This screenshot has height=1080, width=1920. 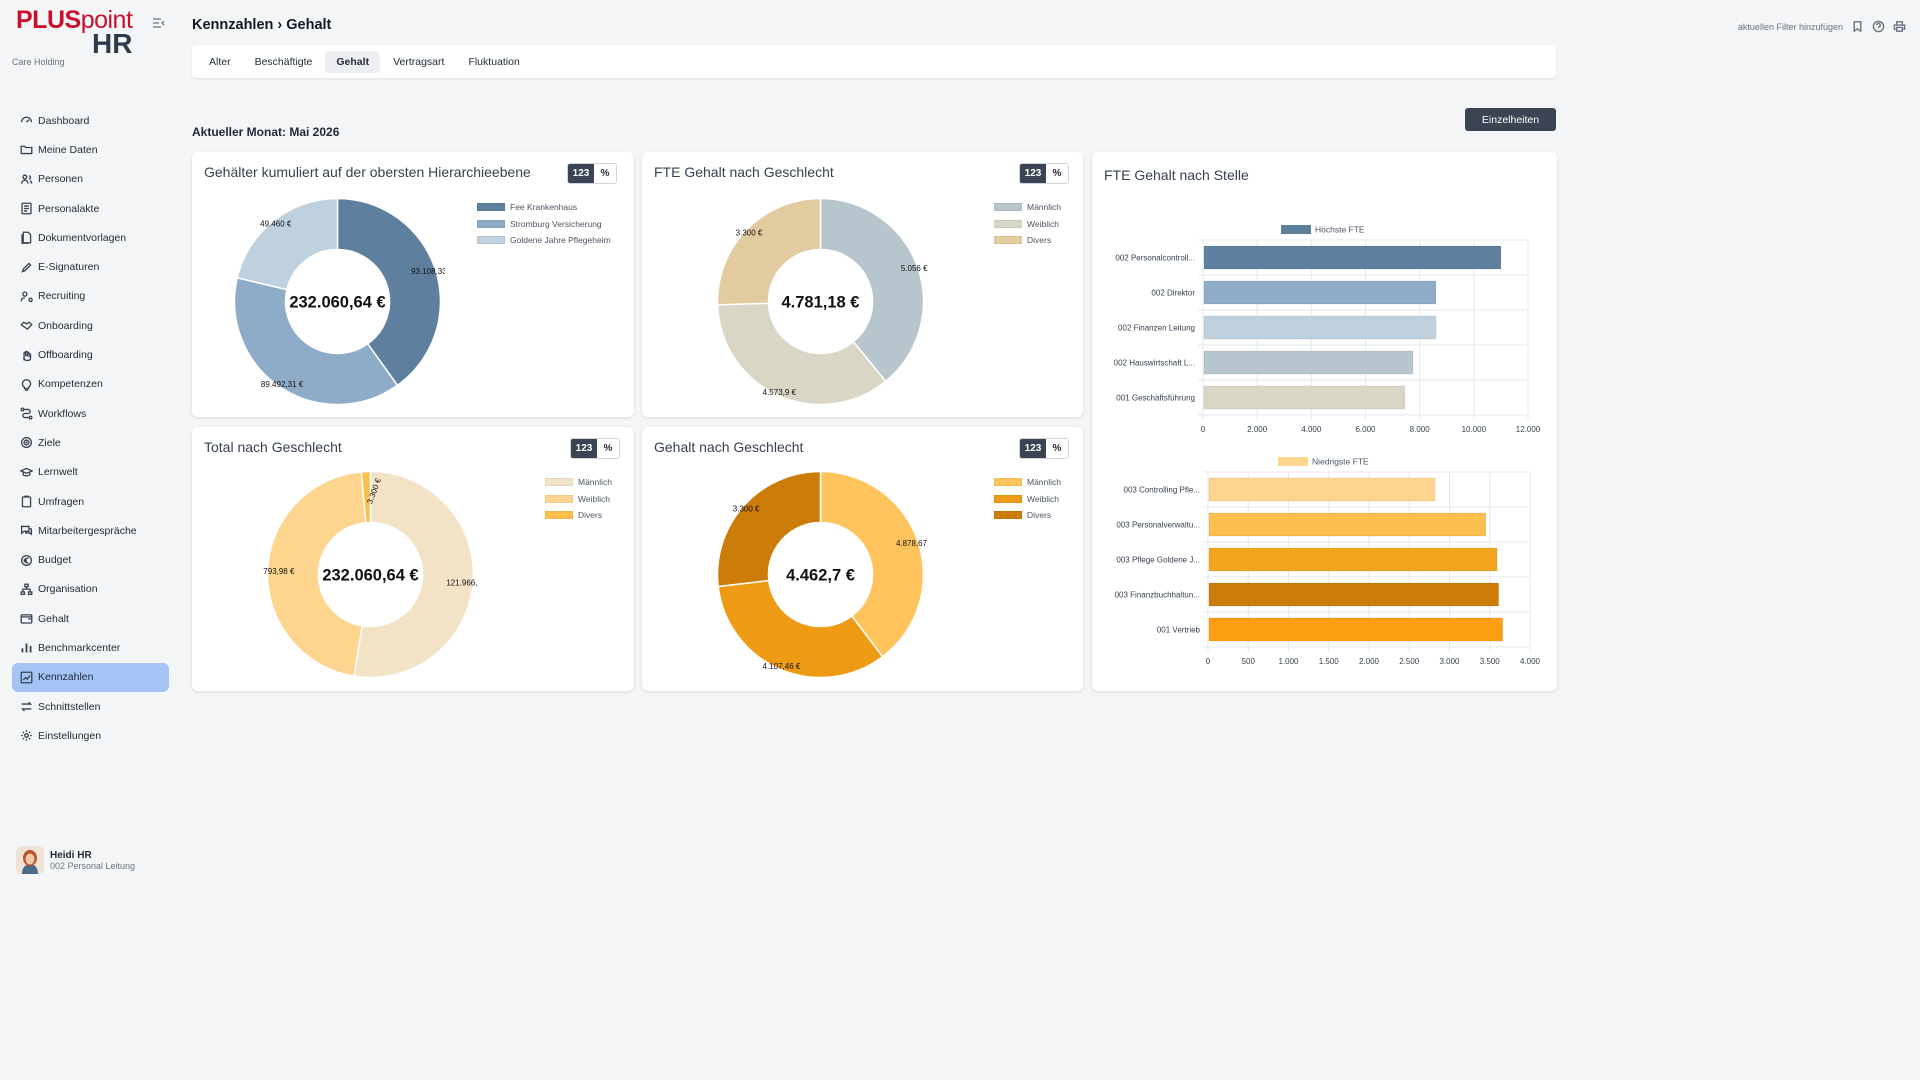 What do you see at coordinates (90, 179) in the screenshot?
I see `sidebar-item-personen: Personen` at bounding box center [90, 179].